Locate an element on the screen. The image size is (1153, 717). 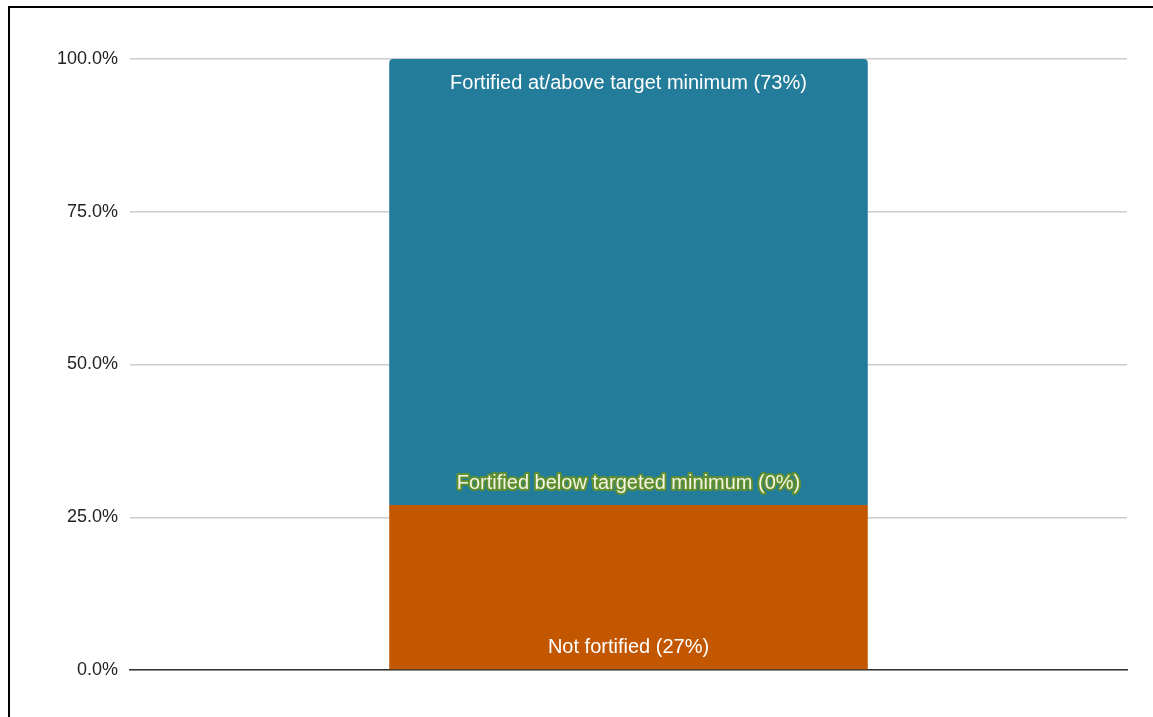
text: Fortified below targeted minimum (0%) is located at coordinates (628, 481).